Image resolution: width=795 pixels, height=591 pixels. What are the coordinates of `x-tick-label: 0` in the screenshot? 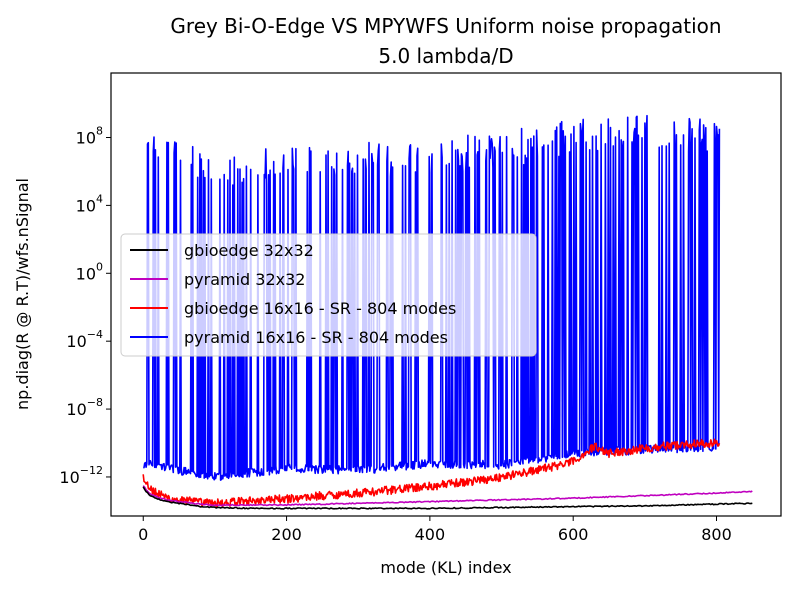 It's located at (143, 534).